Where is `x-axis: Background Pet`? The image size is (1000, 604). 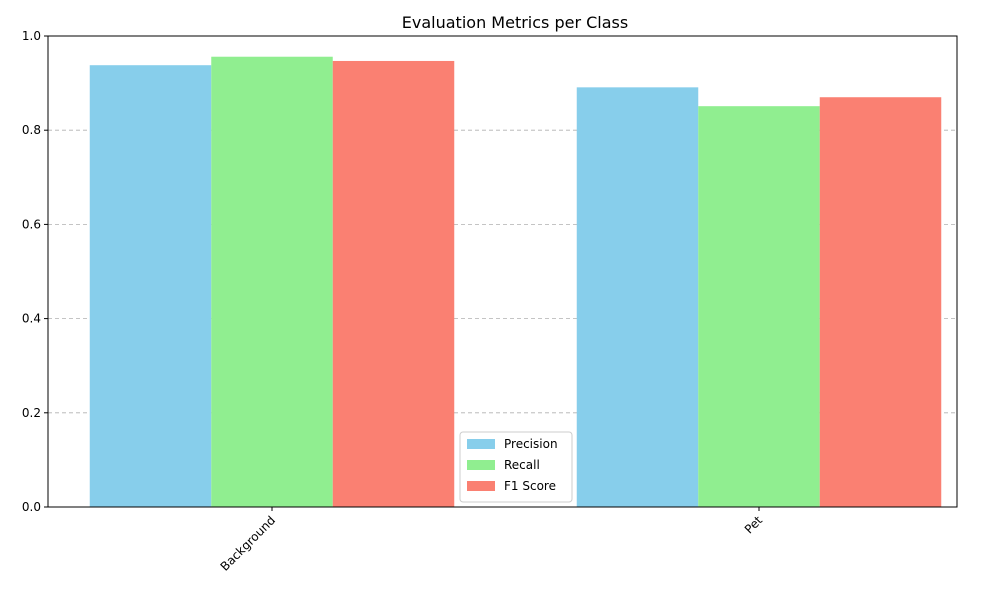
x-axis: Background Pet is located at coordinates (491, 540).